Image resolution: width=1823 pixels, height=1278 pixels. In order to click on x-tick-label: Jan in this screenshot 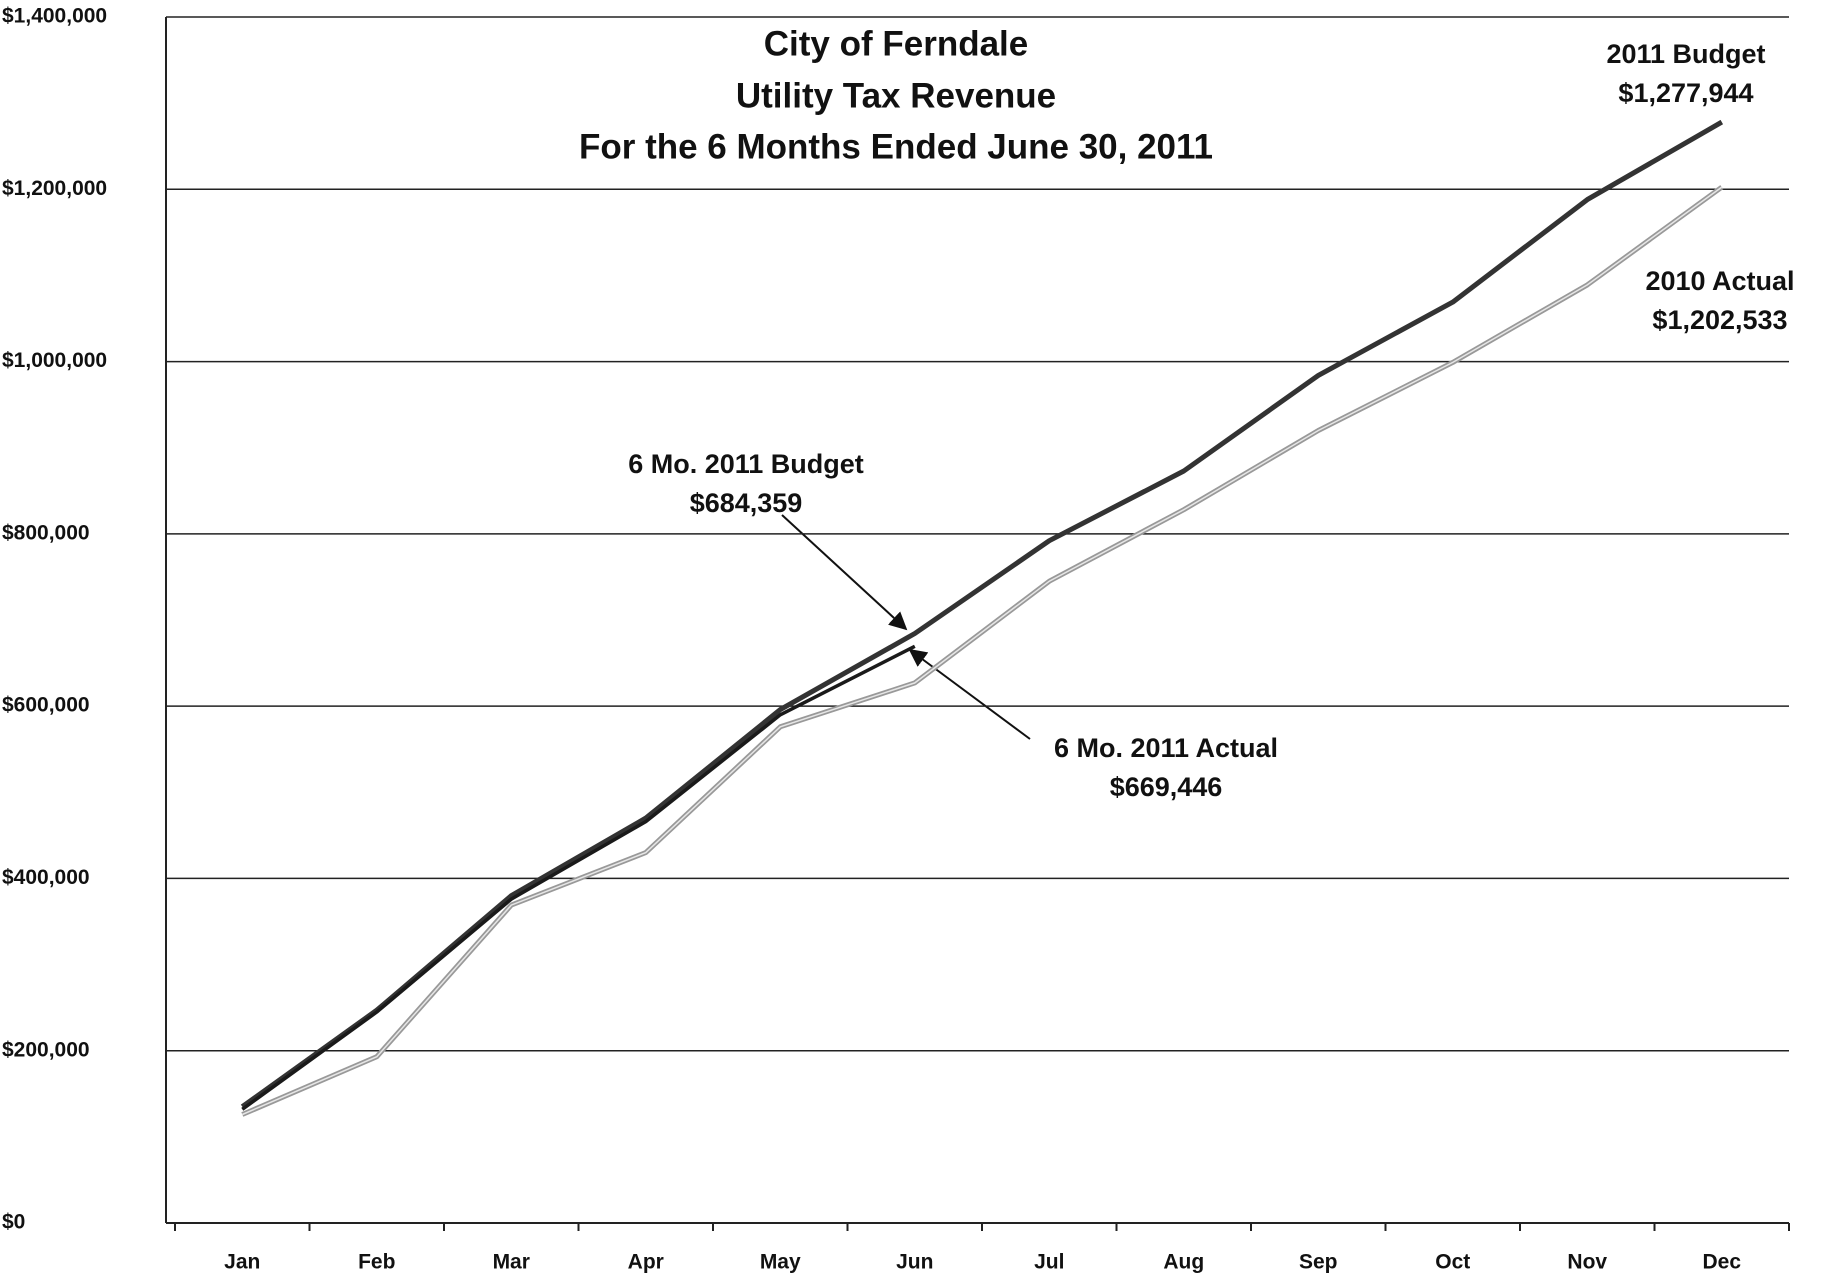, I will do `click(242, 1262)`.